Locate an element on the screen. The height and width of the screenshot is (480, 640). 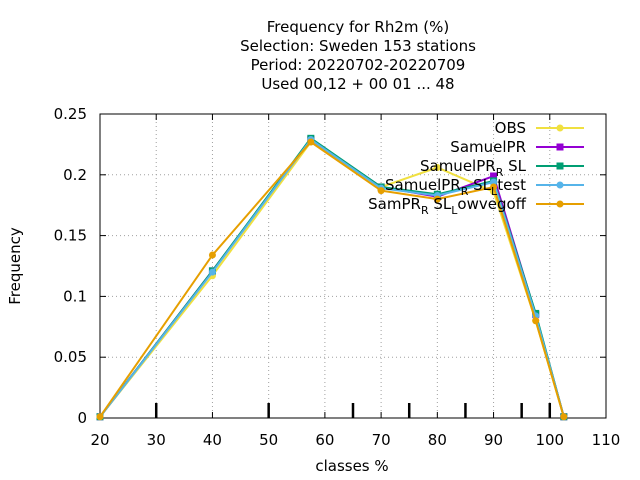
x-axis-label: classes % is located at coordinates (351, 466).